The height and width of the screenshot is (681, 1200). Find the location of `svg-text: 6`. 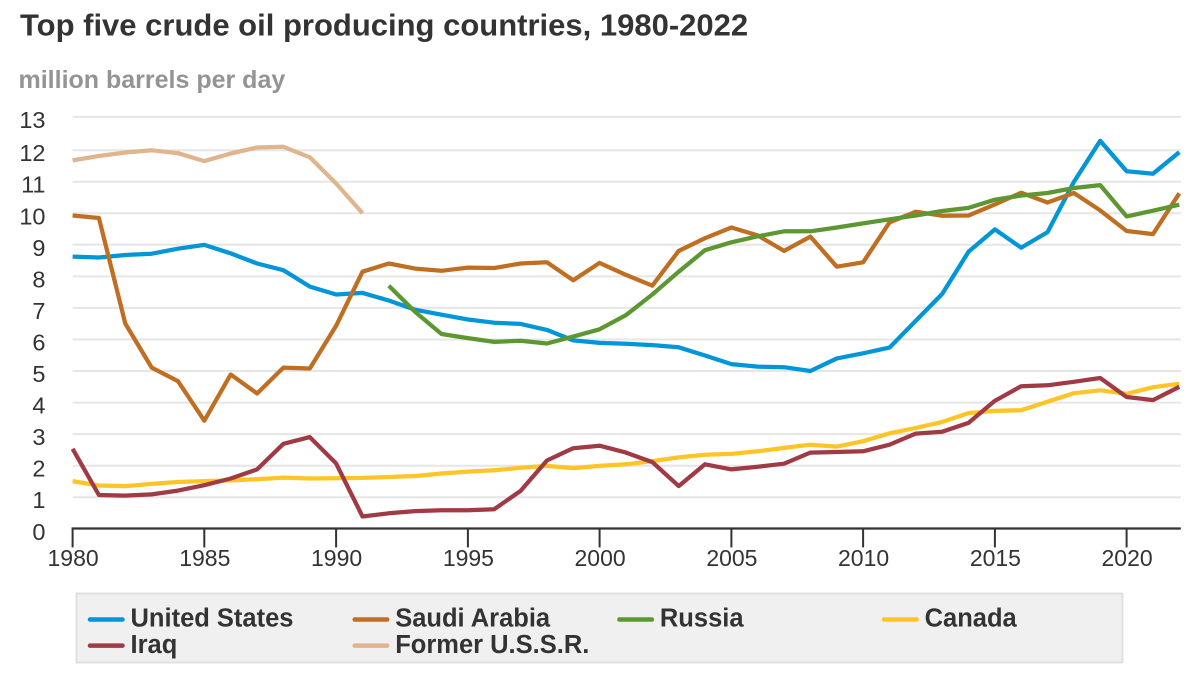

svg-text: 6 is located at coordinates (38, 343).